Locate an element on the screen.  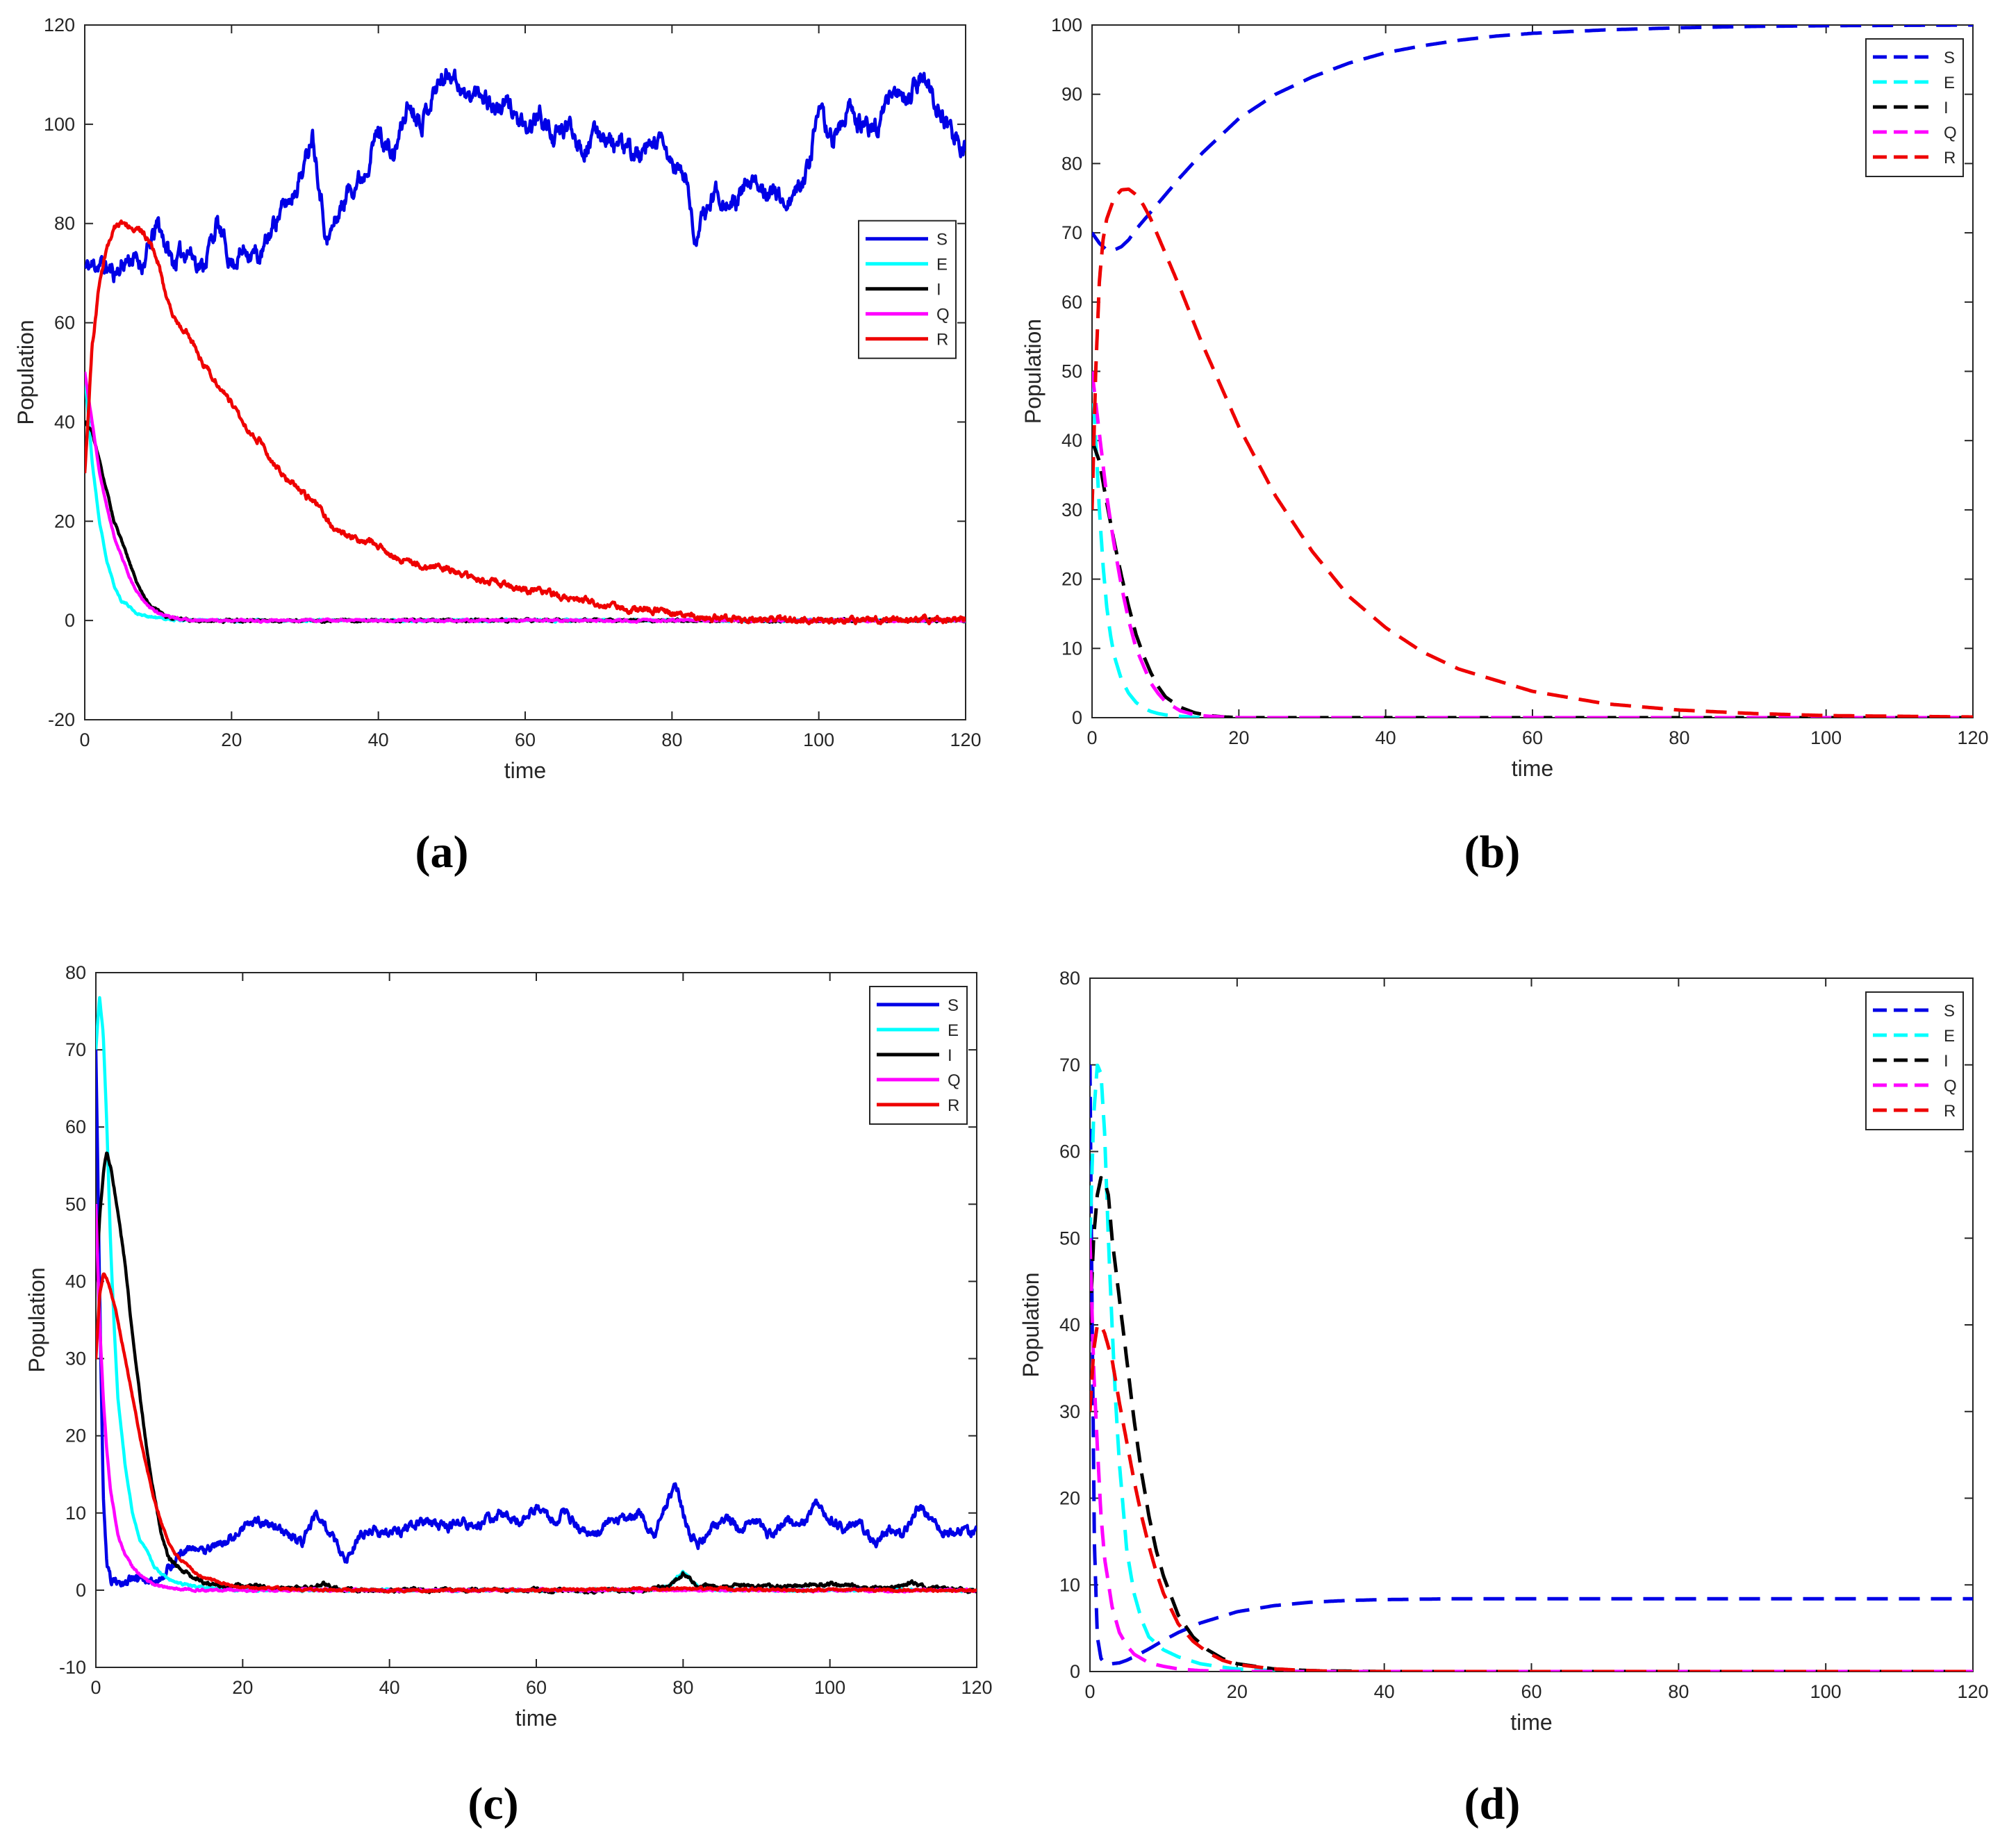
y-tick-label: 50 is located at coordinates (1069, 1238).